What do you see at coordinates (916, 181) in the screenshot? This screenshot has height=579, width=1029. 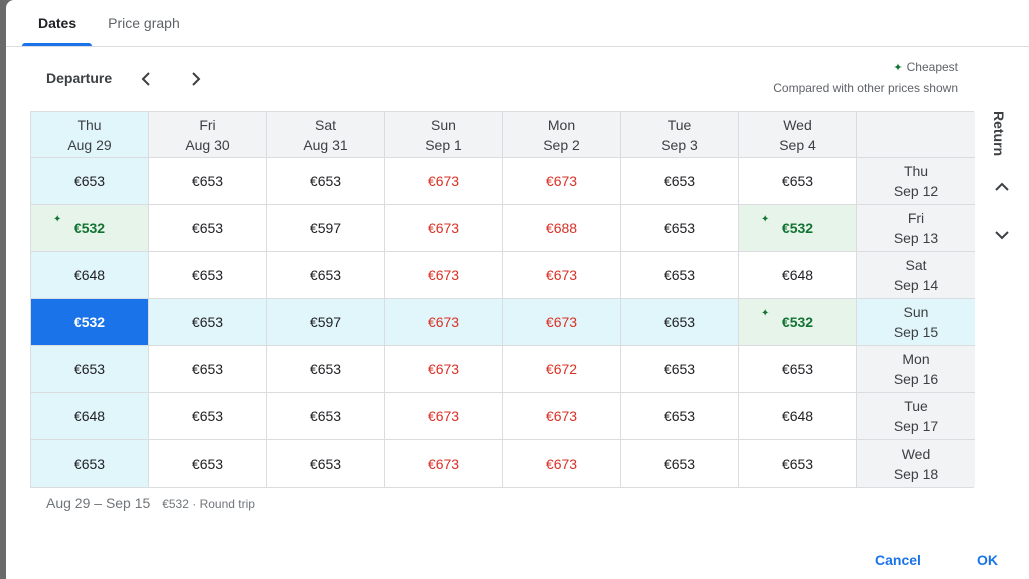 I see `return-date-header: Thu Sep 12` at bounding box center [916, 181].